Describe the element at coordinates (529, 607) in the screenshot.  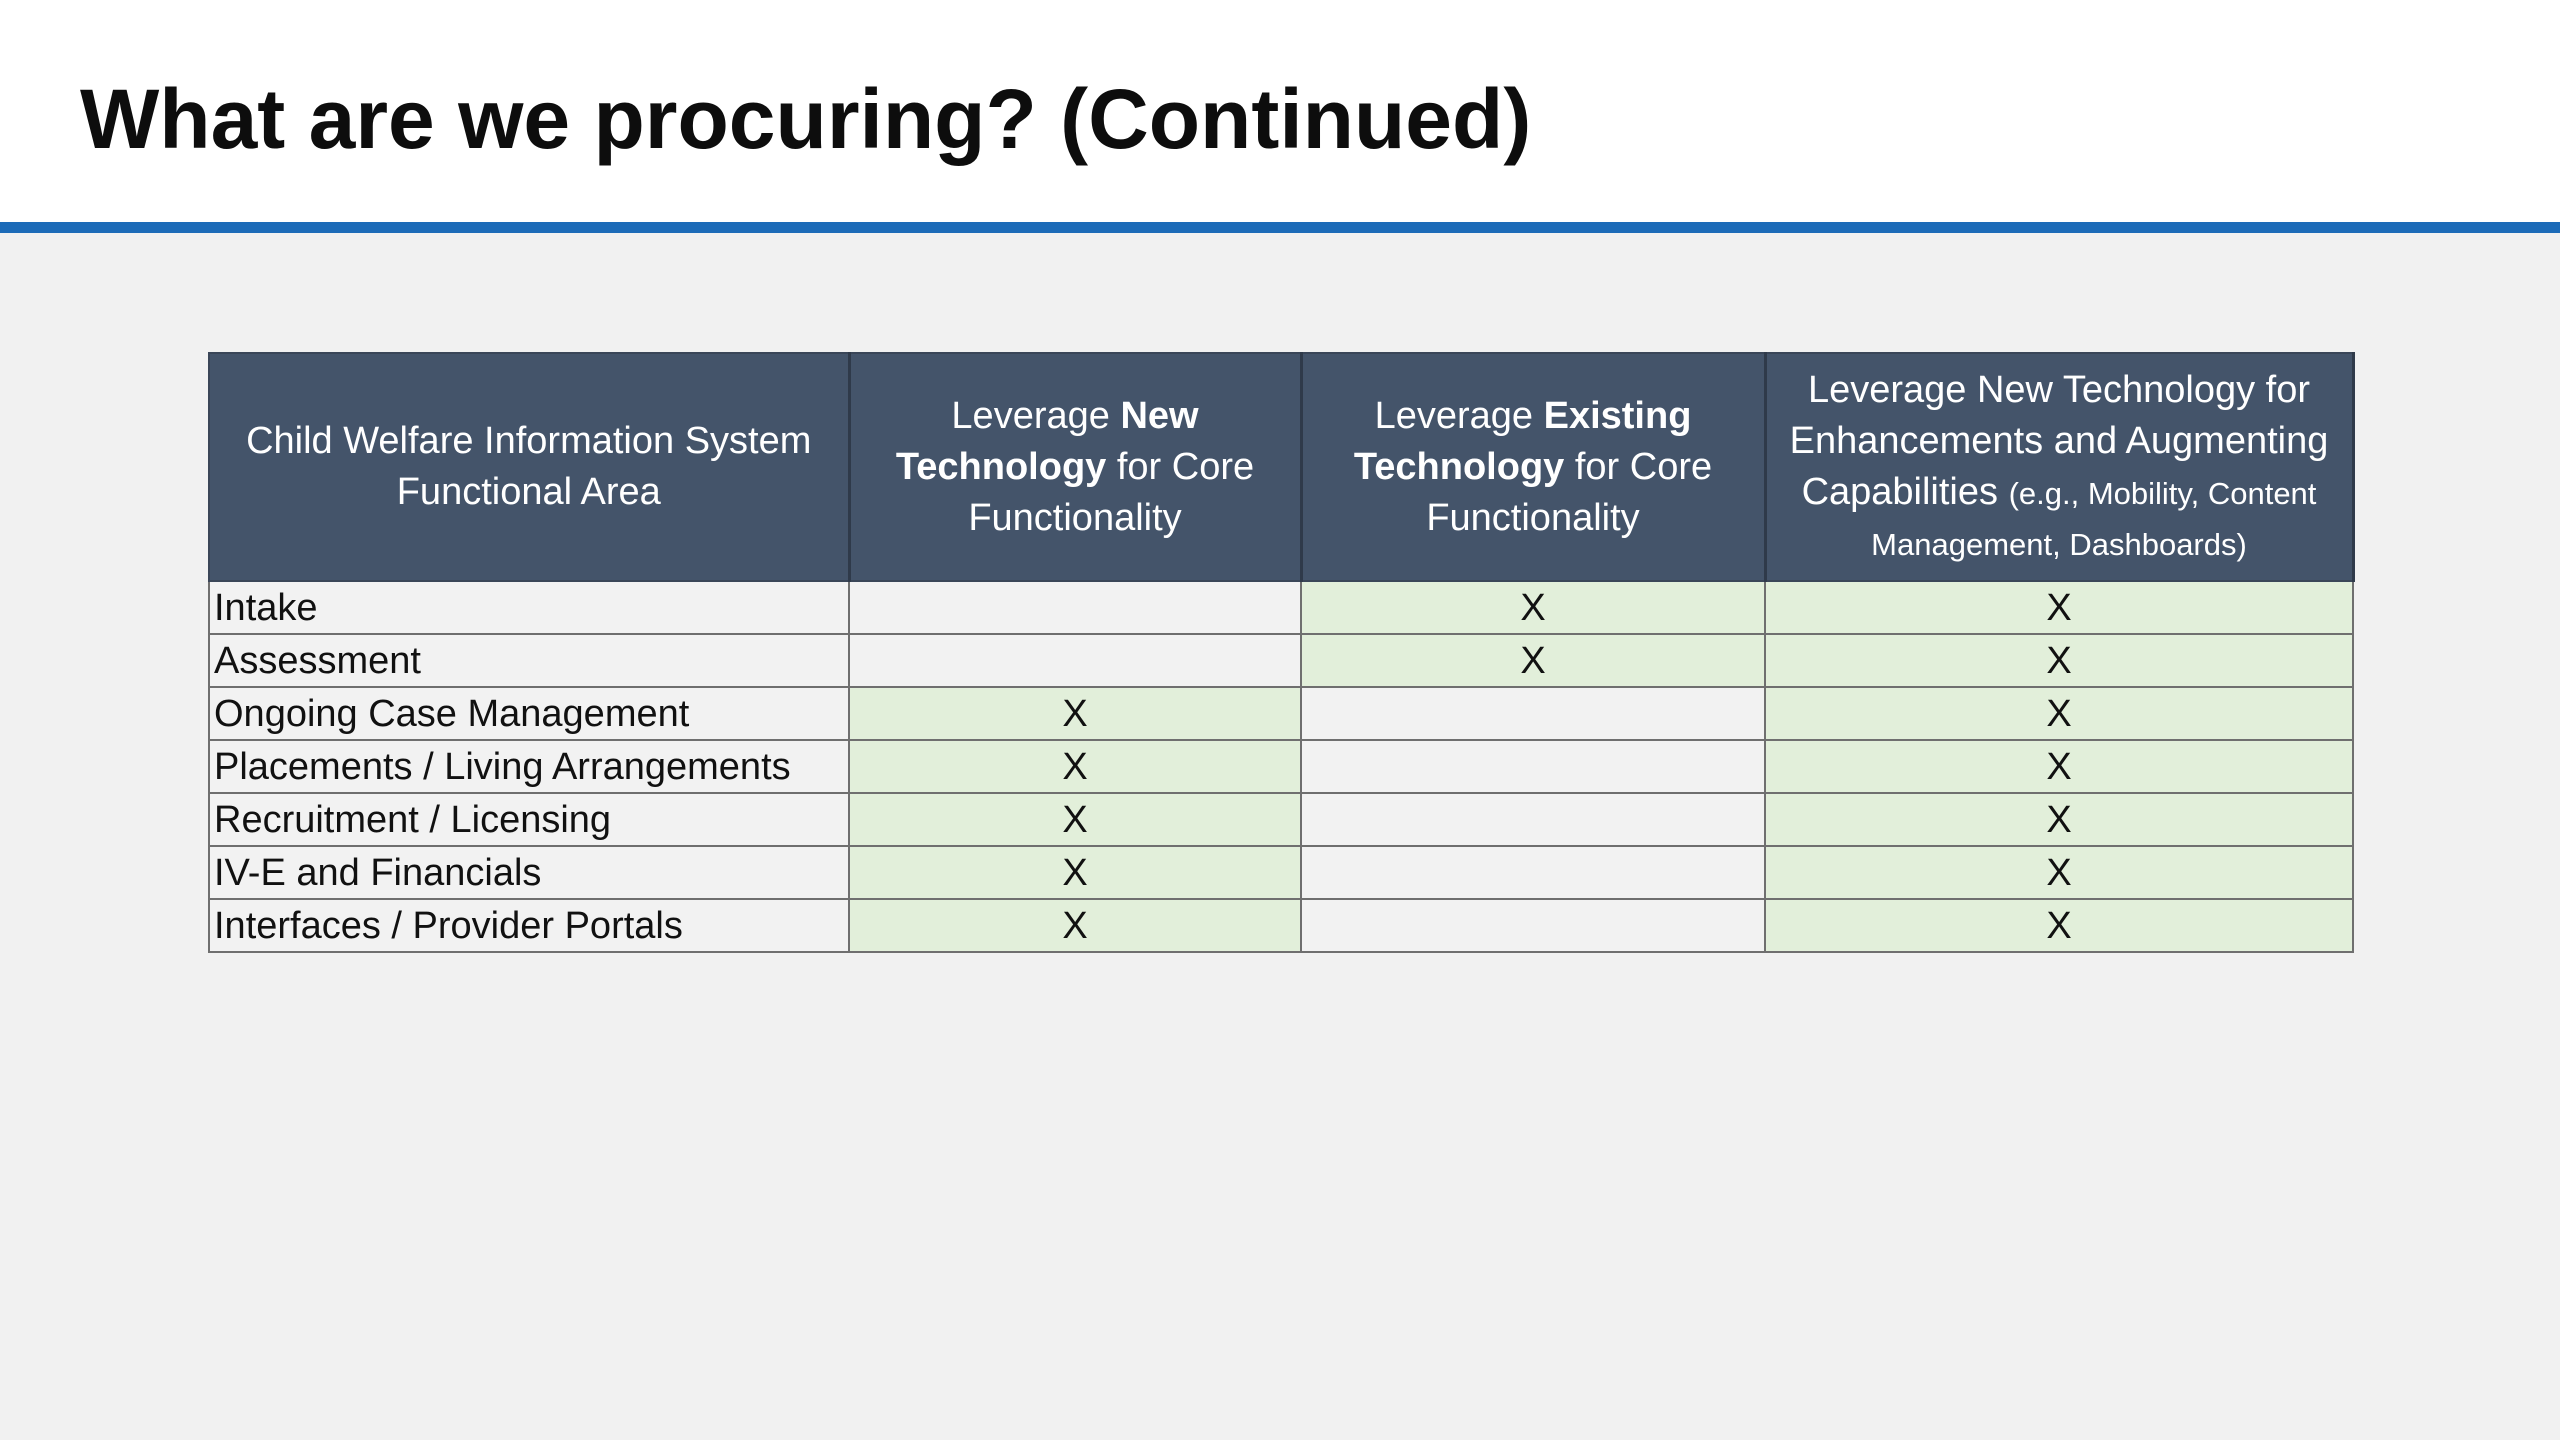
I see `functional-area-cell: Intake` at that location.